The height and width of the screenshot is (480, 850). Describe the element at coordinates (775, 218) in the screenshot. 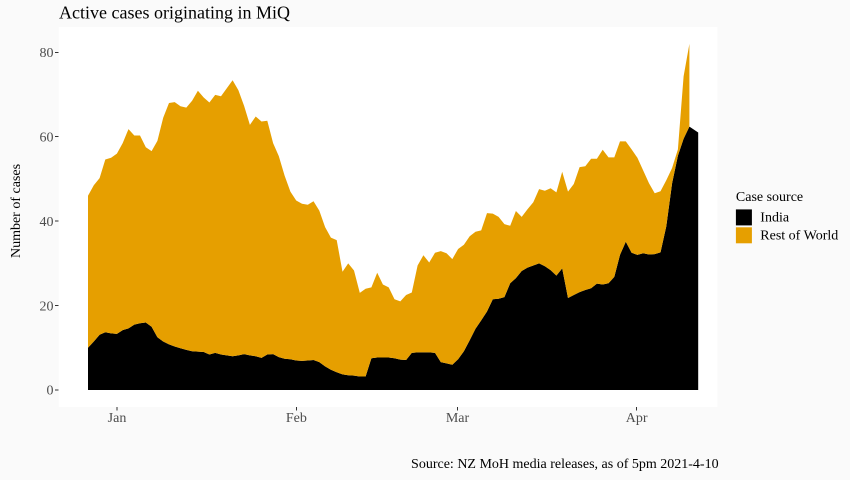

I see `svg-text: India` at that location.